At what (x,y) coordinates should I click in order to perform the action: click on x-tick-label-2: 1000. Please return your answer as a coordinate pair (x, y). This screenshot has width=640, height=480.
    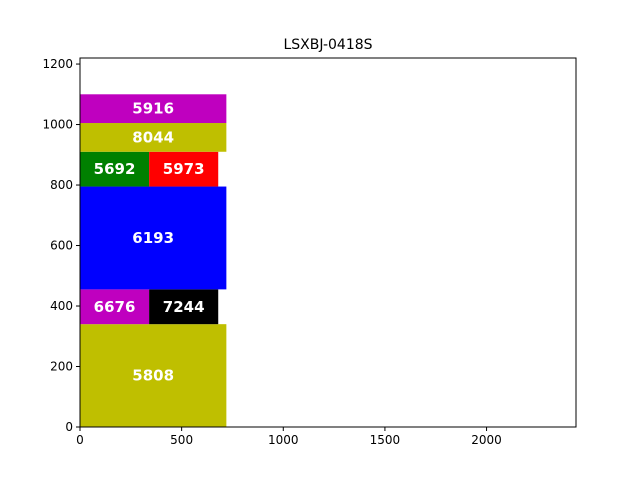
    Looking at the image, I should click on (283, 440).